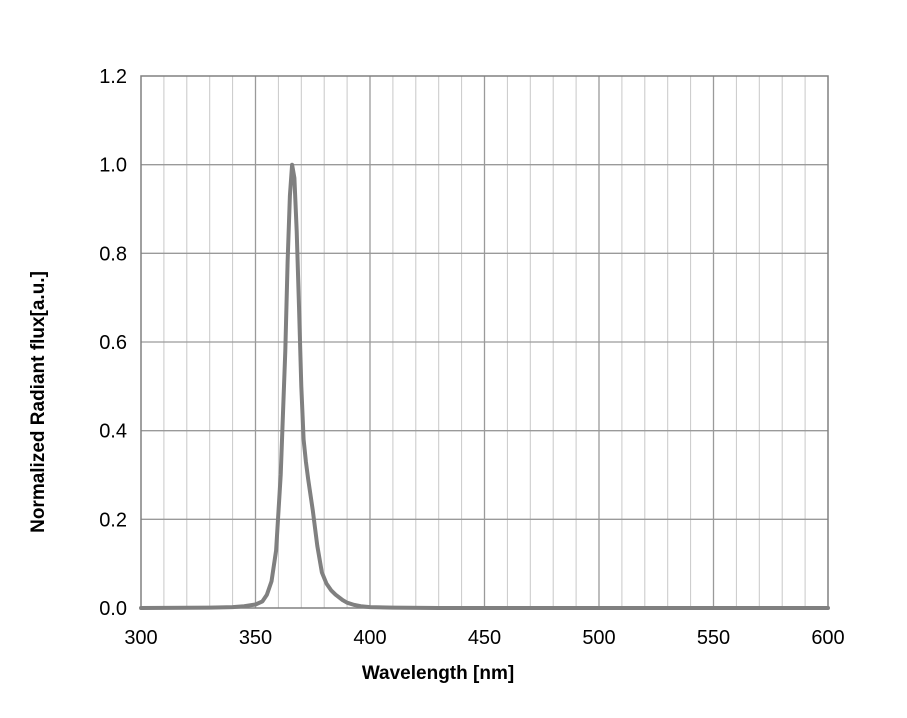 This screenshot has width=907, height=718. I want to click on x-tick-label: 300, so click(140, 638).